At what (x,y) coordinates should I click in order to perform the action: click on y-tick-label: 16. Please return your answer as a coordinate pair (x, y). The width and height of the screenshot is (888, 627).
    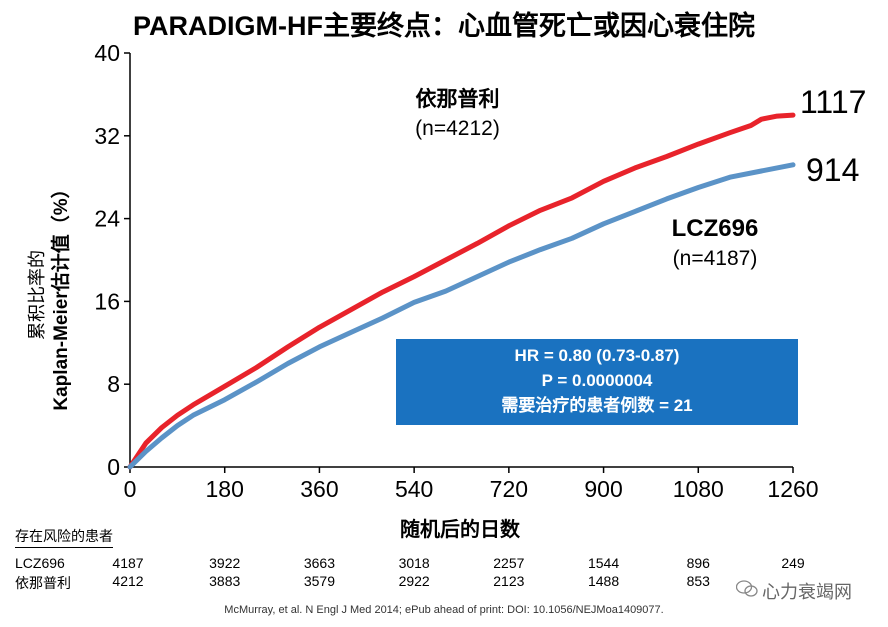
    Looking at the image, I should click on (107, 301).